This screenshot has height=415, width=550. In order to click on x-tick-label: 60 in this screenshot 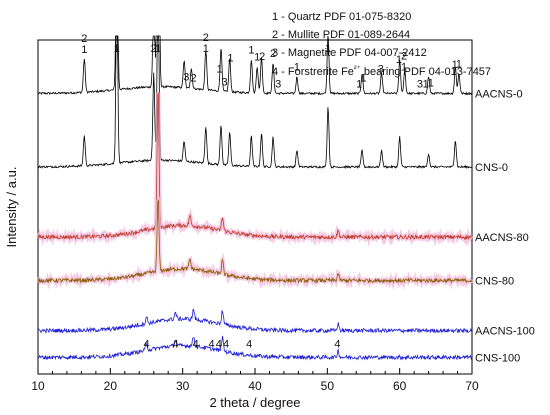, I will do `click(400, 386)`.